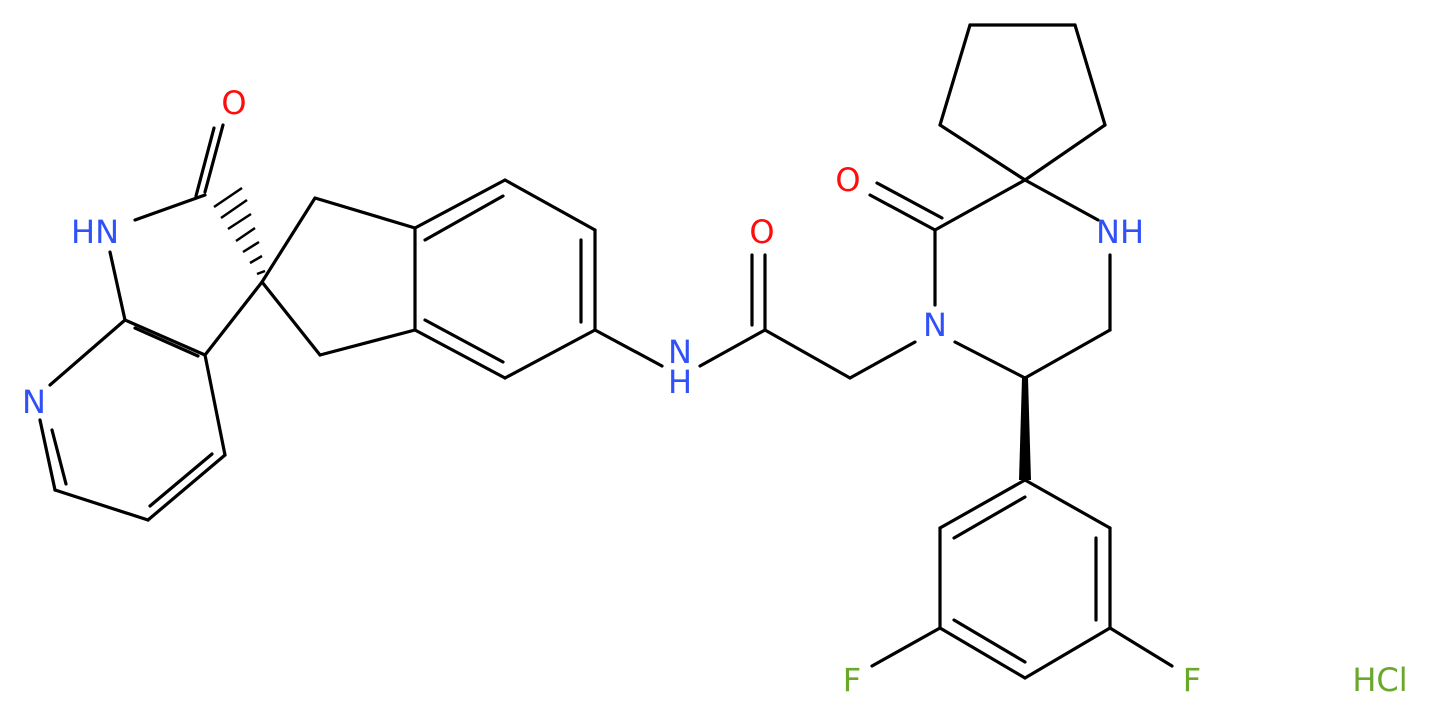 Image resolution: width=1434 pixels, height=715 pixels. Describe the element at coordinates (1025, 429) in the screenshot. I see `bold-wedge` at that location.